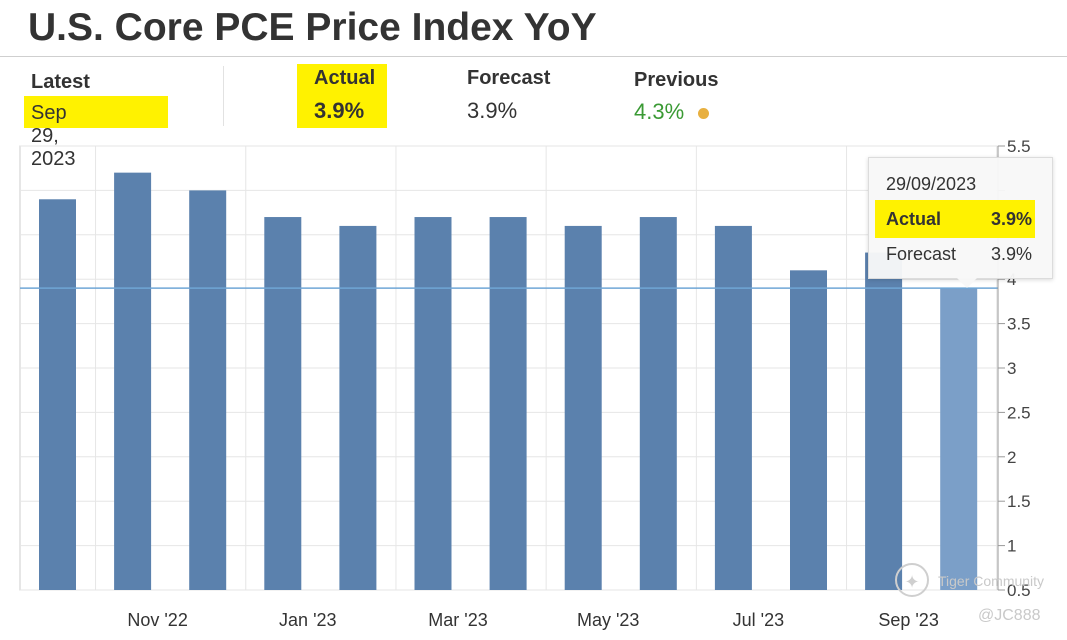 The image size is (1067, 640). What do you see at coordinates (307, 620) in the screenshot?
I see `x-tick-label: Jan '23` at bounding box center [307, 620].